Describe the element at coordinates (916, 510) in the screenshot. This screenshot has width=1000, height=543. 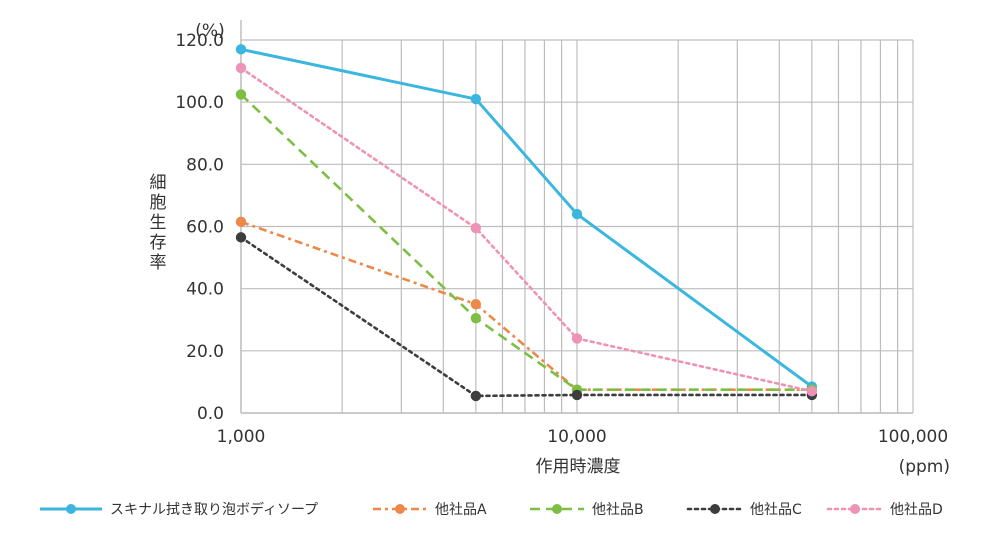
I see `legend-label: 他社品D` at that location.